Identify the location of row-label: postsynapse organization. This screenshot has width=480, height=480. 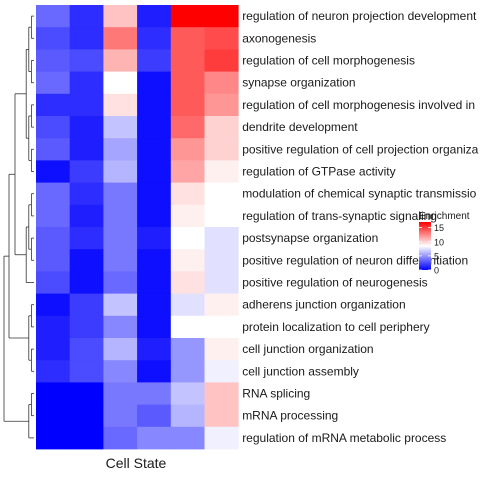
(310, 238).